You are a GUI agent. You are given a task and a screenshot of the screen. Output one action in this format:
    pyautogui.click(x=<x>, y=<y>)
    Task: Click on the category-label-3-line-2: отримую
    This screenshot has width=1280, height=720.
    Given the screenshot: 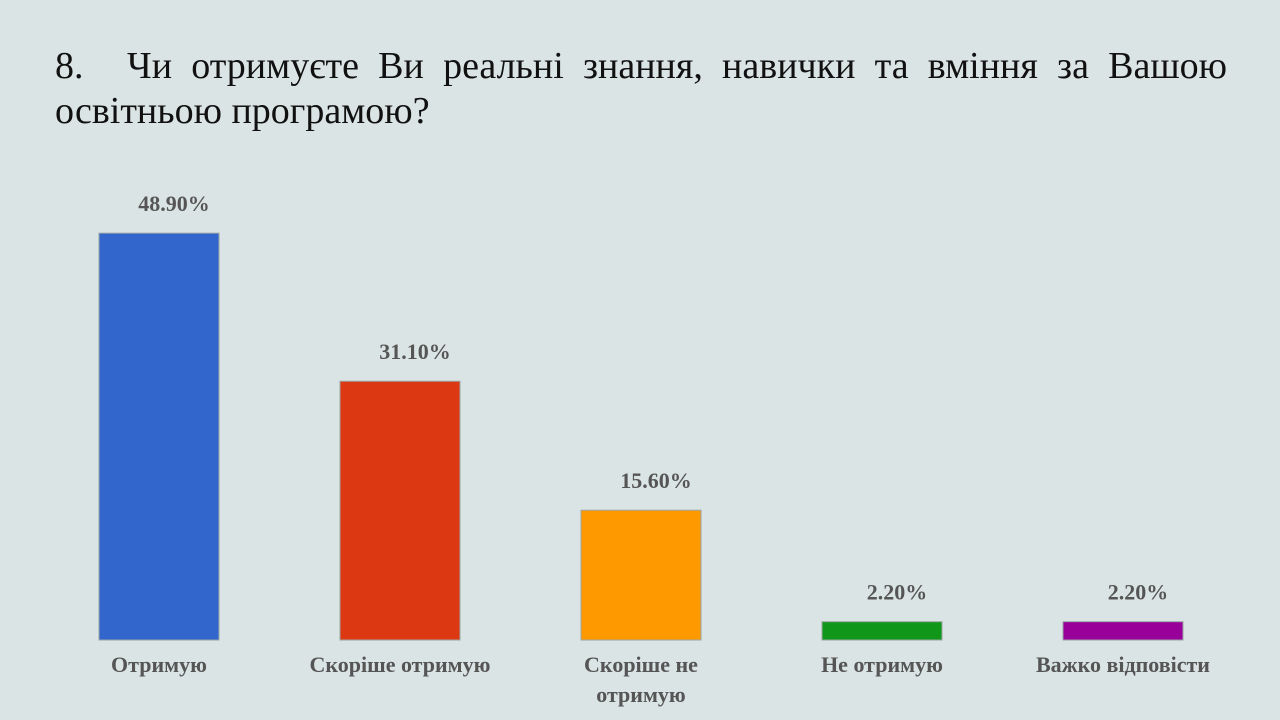 What is the action you would take?
    pyautogui.click(x=641, y=694)
    